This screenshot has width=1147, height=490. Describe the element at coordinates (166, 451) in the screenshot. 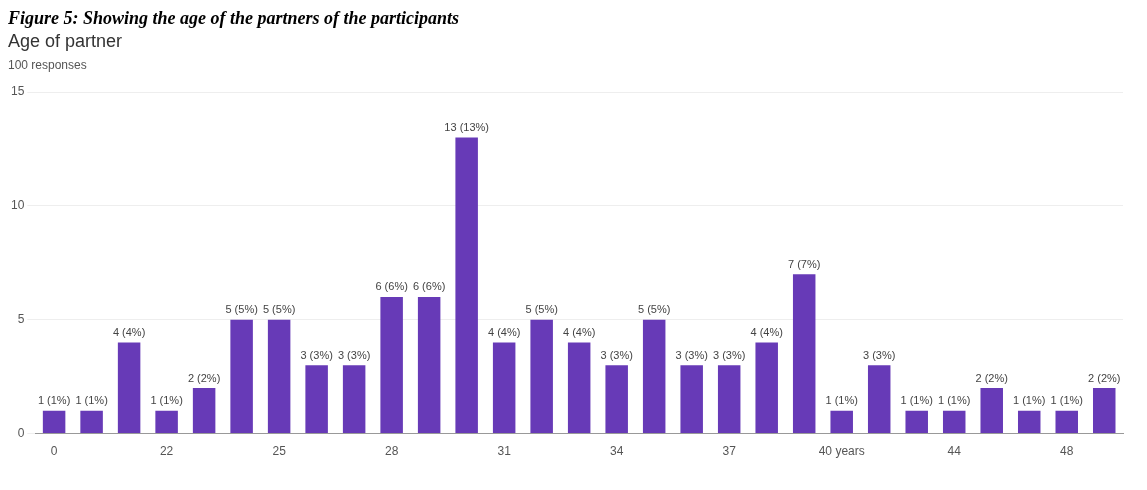

I see `x-tick-label: 22` at that location.